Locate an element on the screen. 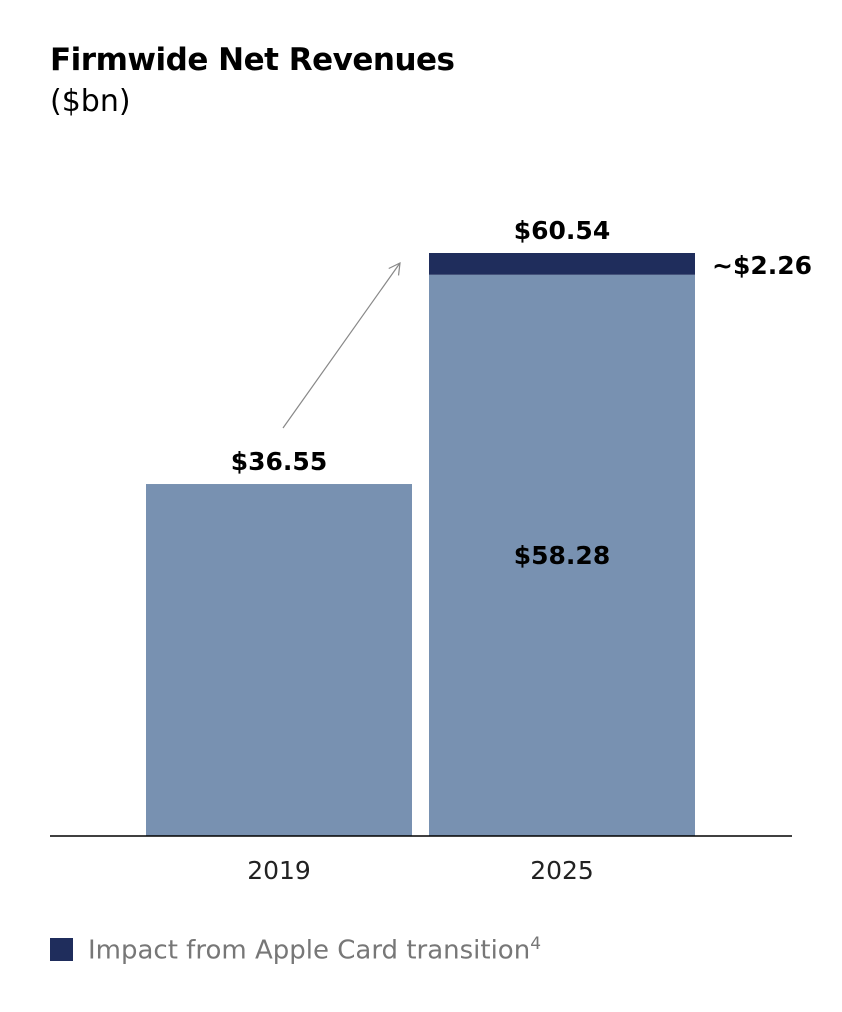 Image resolution: width=842 pixels, height=1012 pixels. x-tick-label-2019: 2019 is located at coordinates (279, 870).